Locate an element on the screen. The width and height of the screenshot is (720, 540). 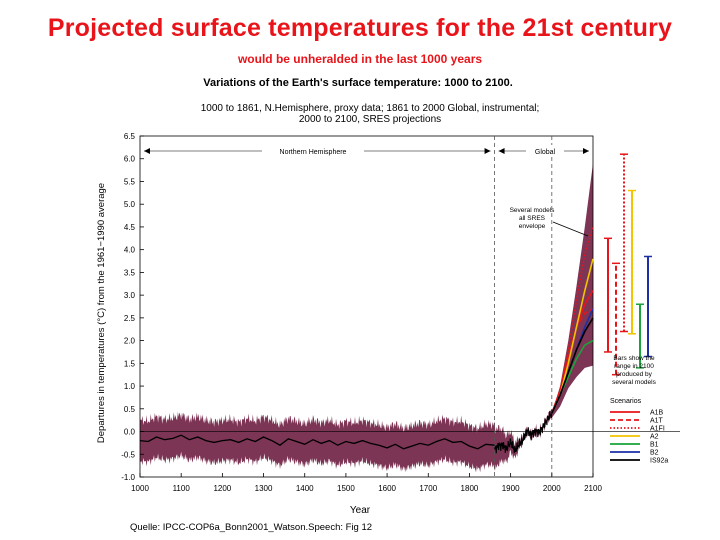
scenario-line-a1t is located at coordinates (572, 361).